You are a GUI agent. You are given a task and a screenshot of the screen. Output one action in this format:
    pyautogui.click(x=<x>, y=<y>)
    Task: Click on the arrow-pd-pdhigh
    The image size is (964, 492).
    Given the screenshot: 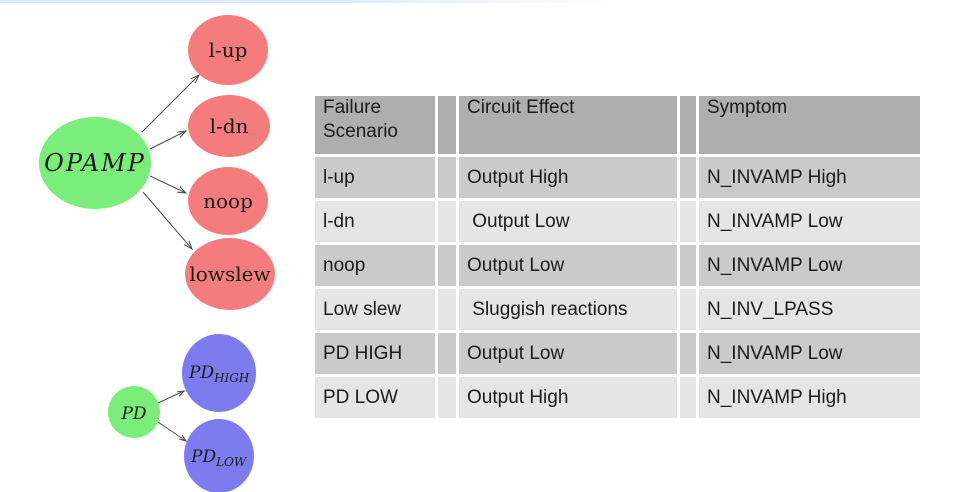 What is the action you would take?
    pyautogui.click(x=171, y=397)
    